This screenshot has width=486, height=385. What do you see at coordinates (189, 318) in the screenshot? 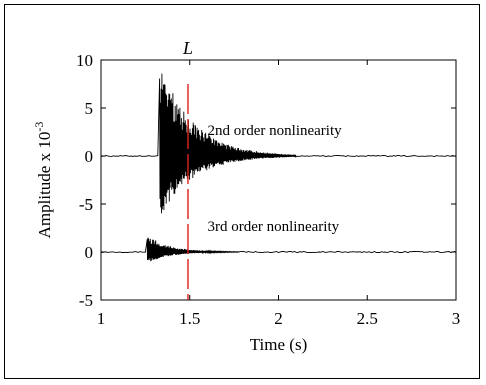
I see `x-tick-label-1: 1.5` at bounding box center [189, 318].